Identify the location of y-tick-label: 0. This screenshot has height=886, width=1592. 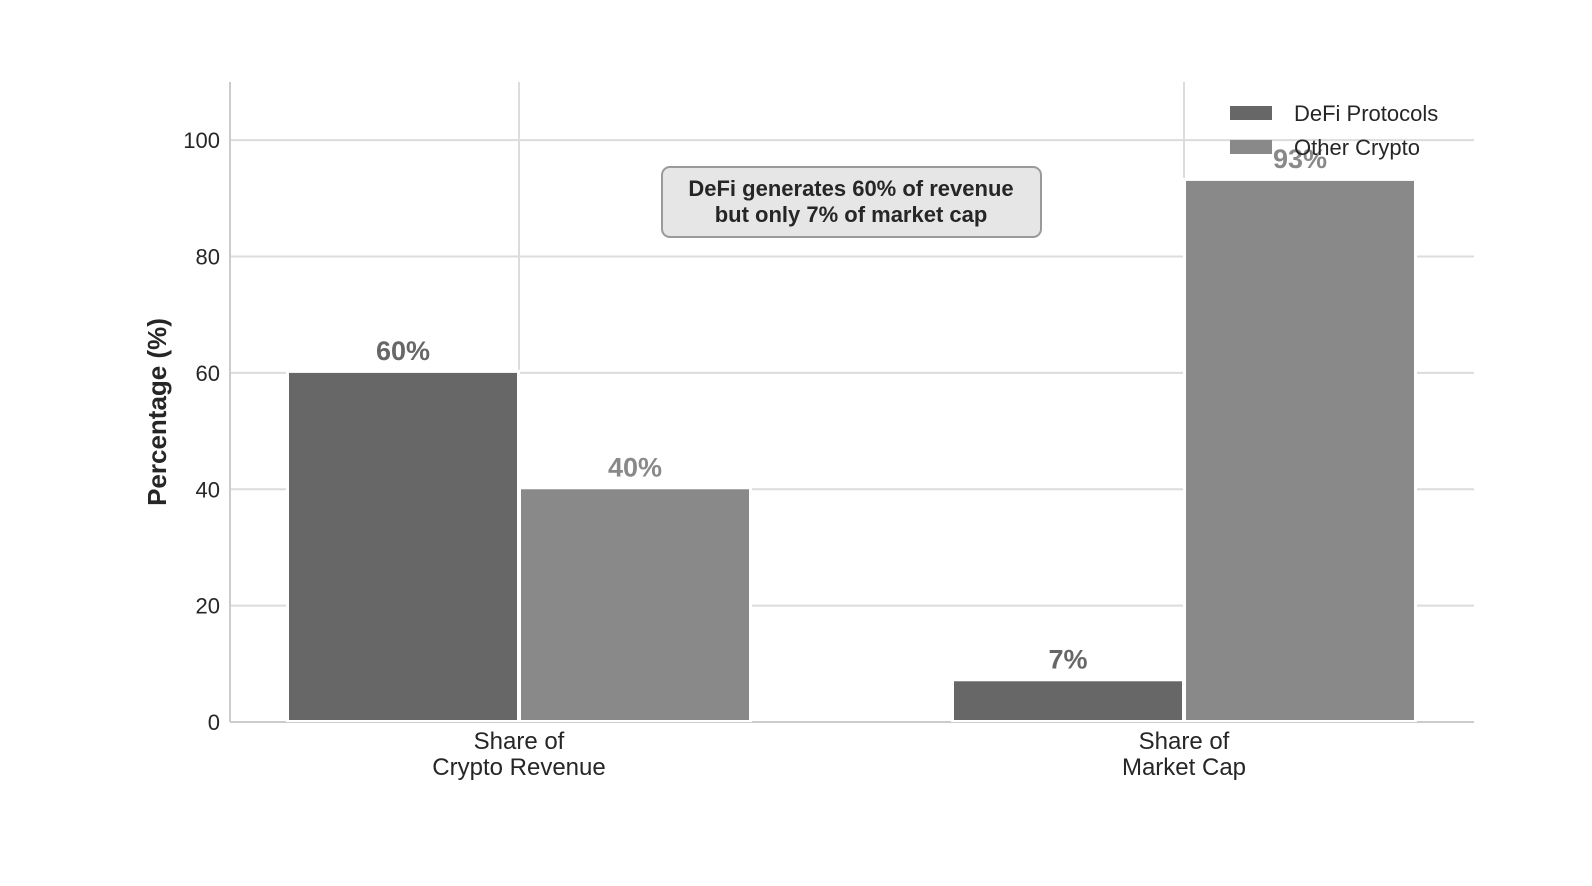
(214, 722).